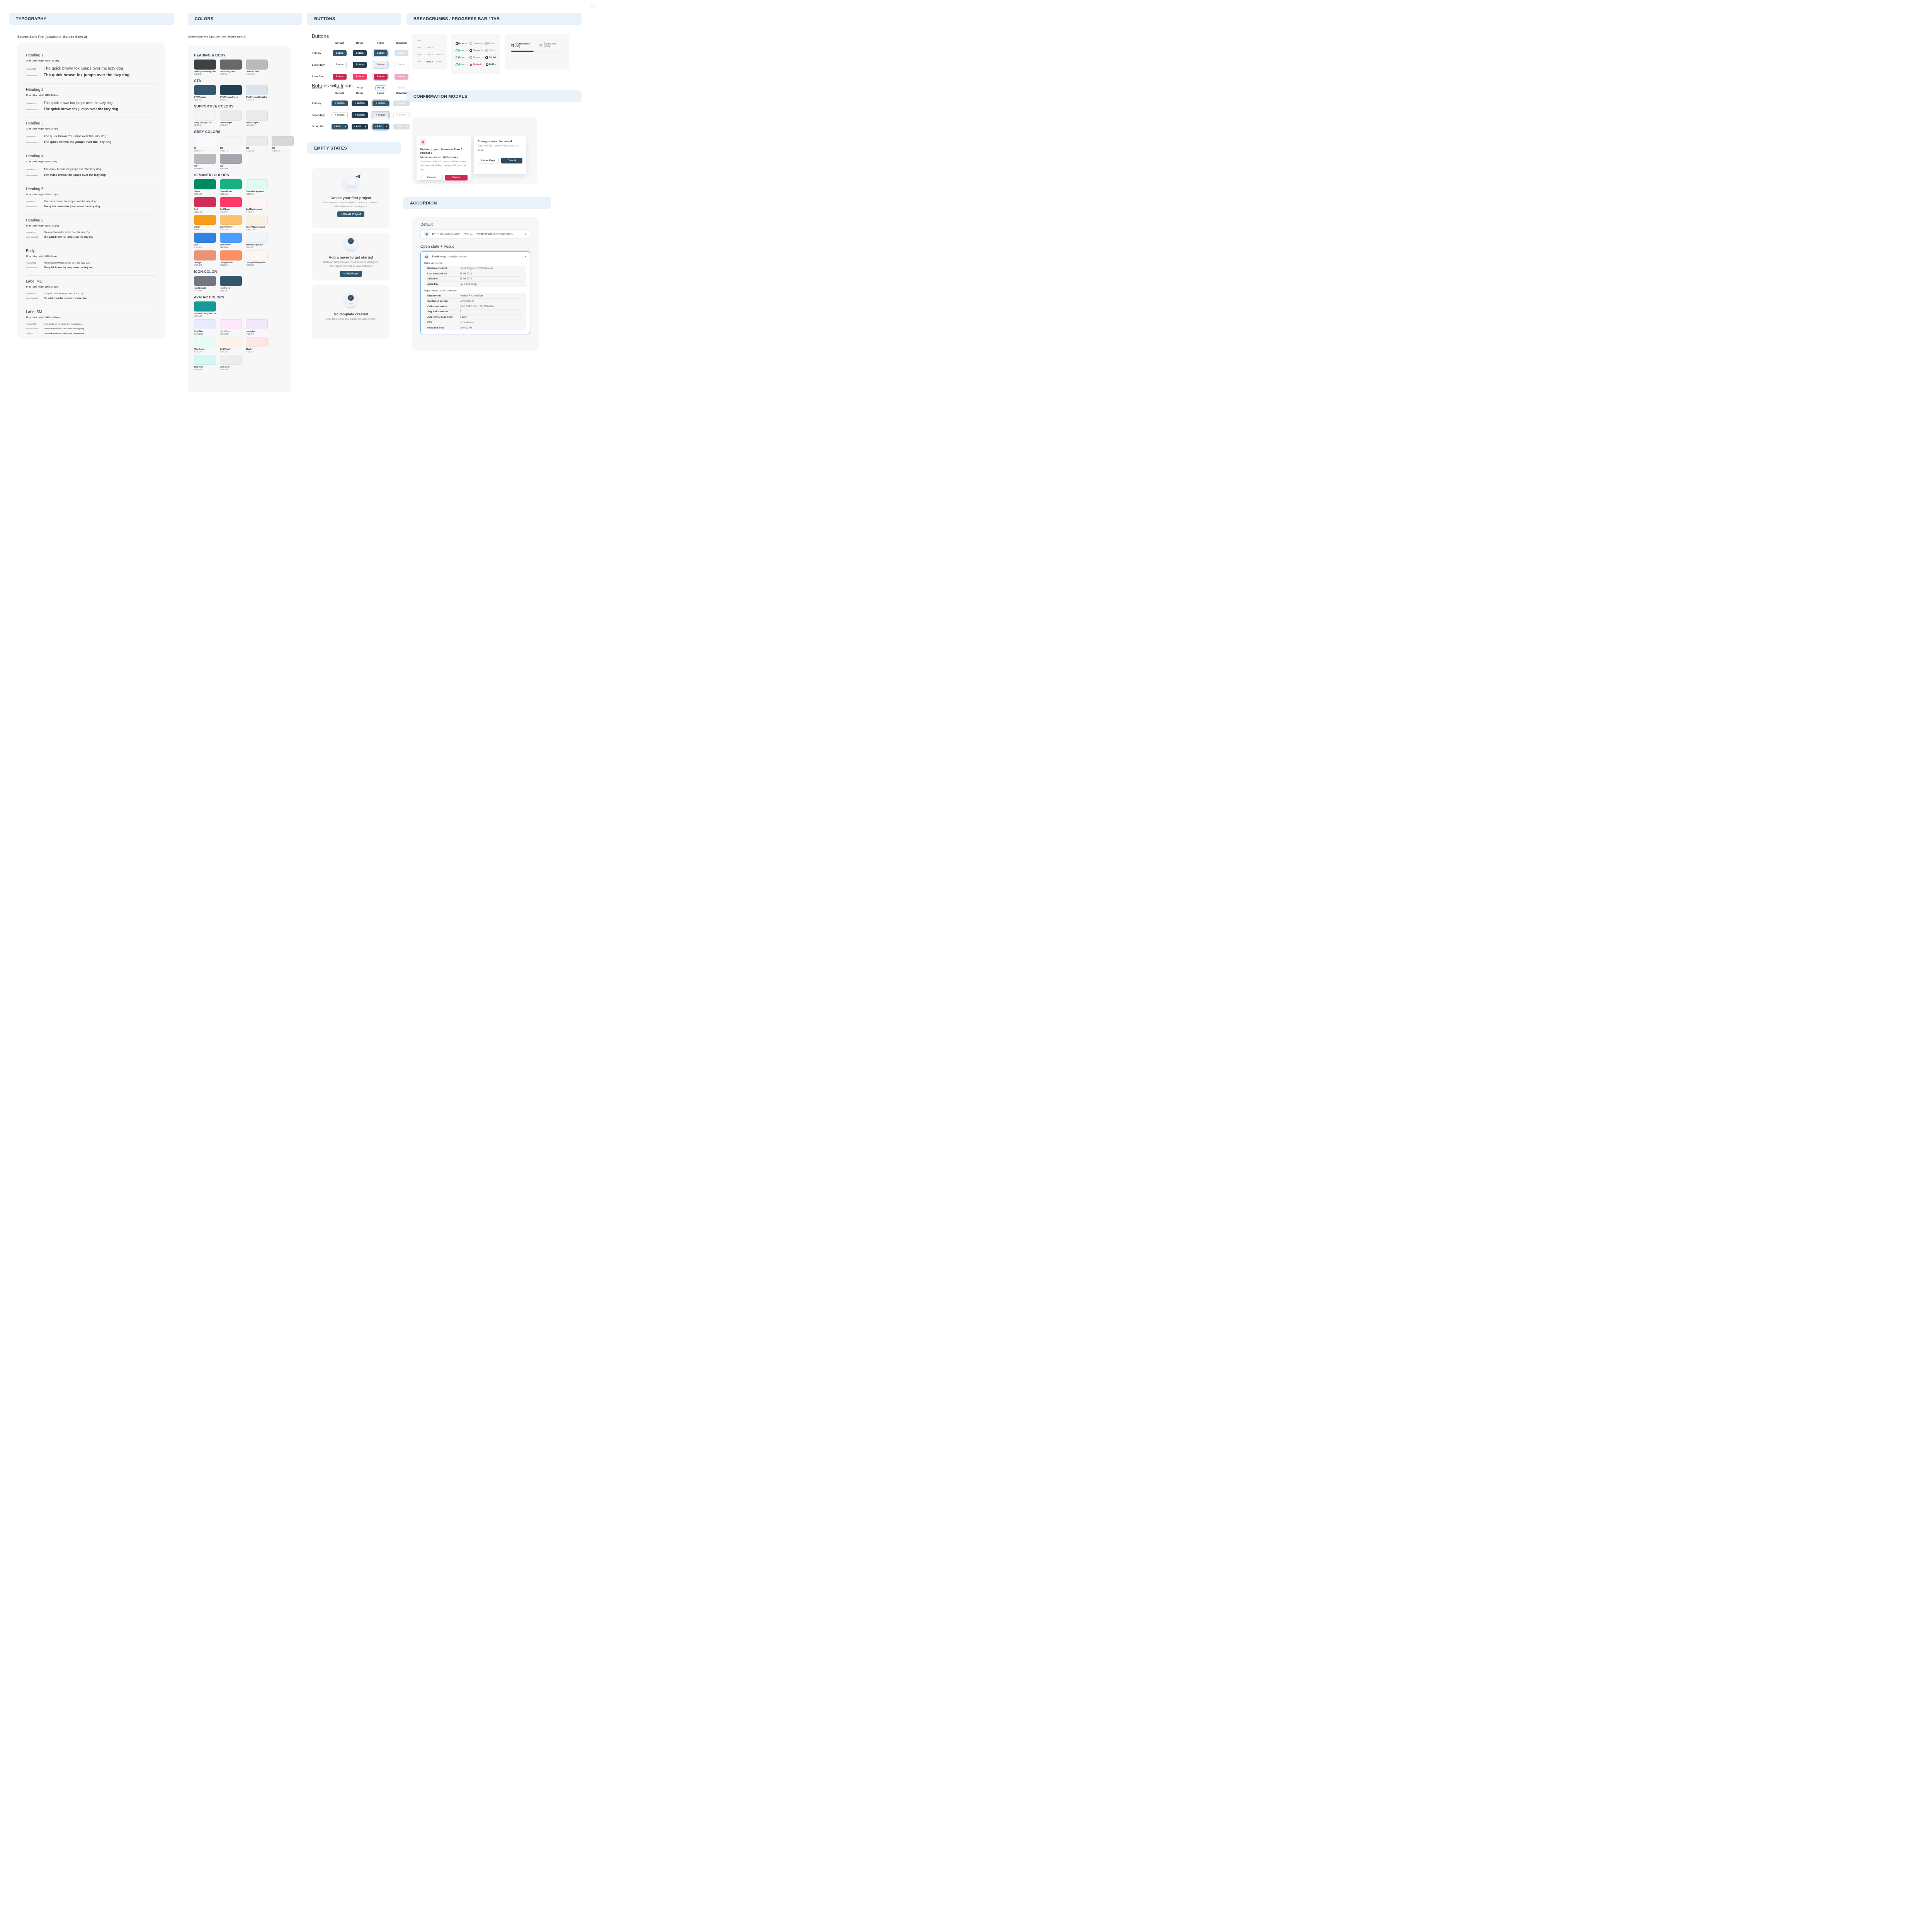 The height and width of the screenshot is (1915, 1932). Describe the element at coordinates (551, 45) in the screenshot. I see `tab: Exceptions (153)` at that location.